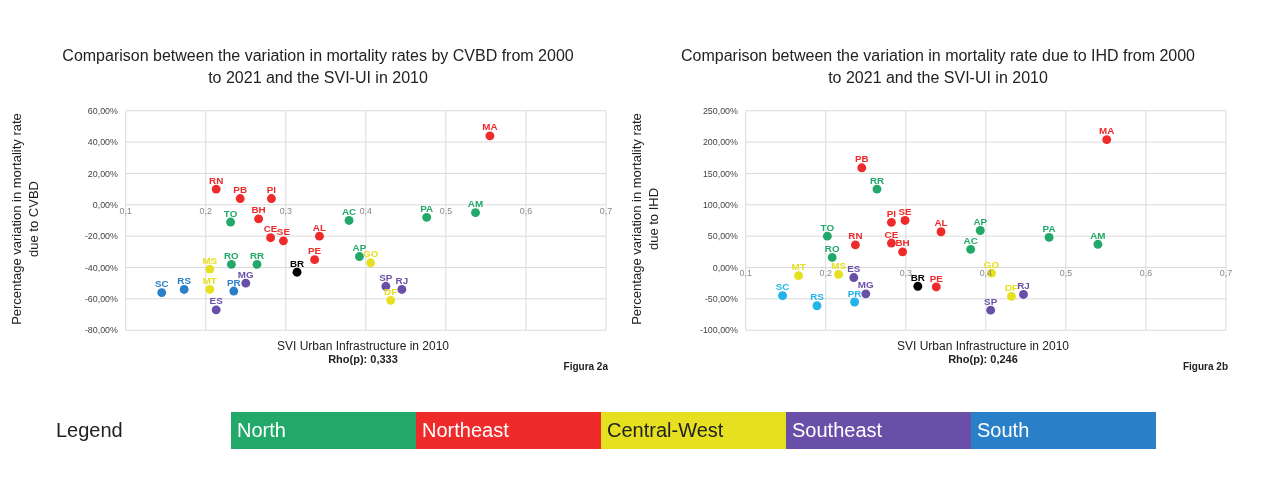 The width and height of the screenshot is (1269, 501). Describe the element at coordinates (261, 430) in the screenshot. I see `text: North` at that location.